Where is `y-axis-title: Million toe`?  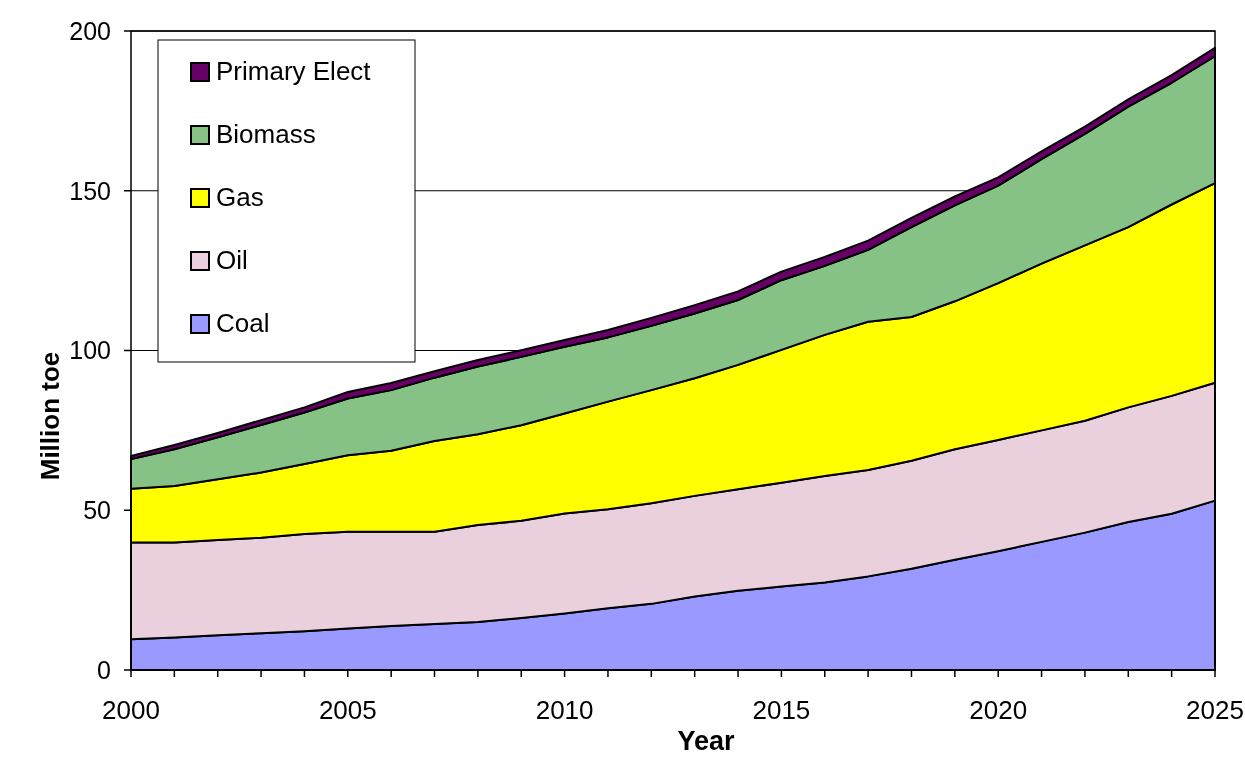
y-axis-title: Million toe is located at coordinates (50, 416).